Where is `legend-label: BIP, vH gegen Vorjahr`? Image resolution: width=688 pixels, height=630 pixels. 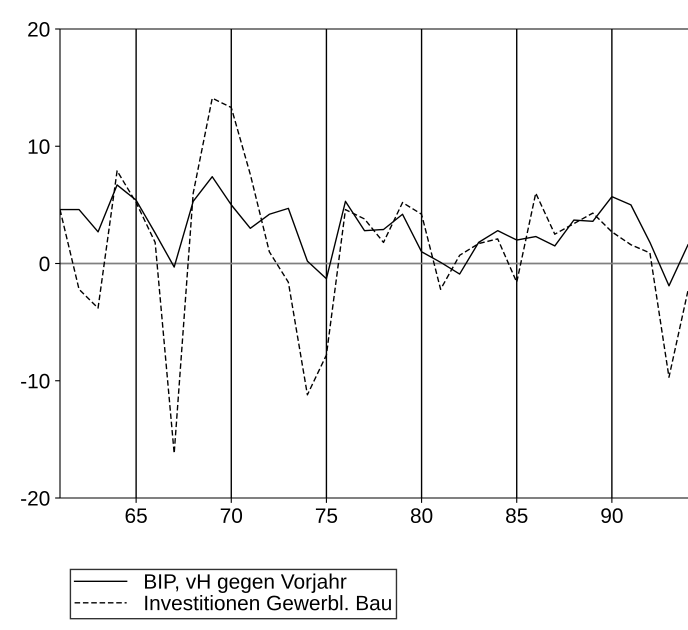
legend-label: BIP, vH gegen Vorjahr is located at coordinates (245, 583).